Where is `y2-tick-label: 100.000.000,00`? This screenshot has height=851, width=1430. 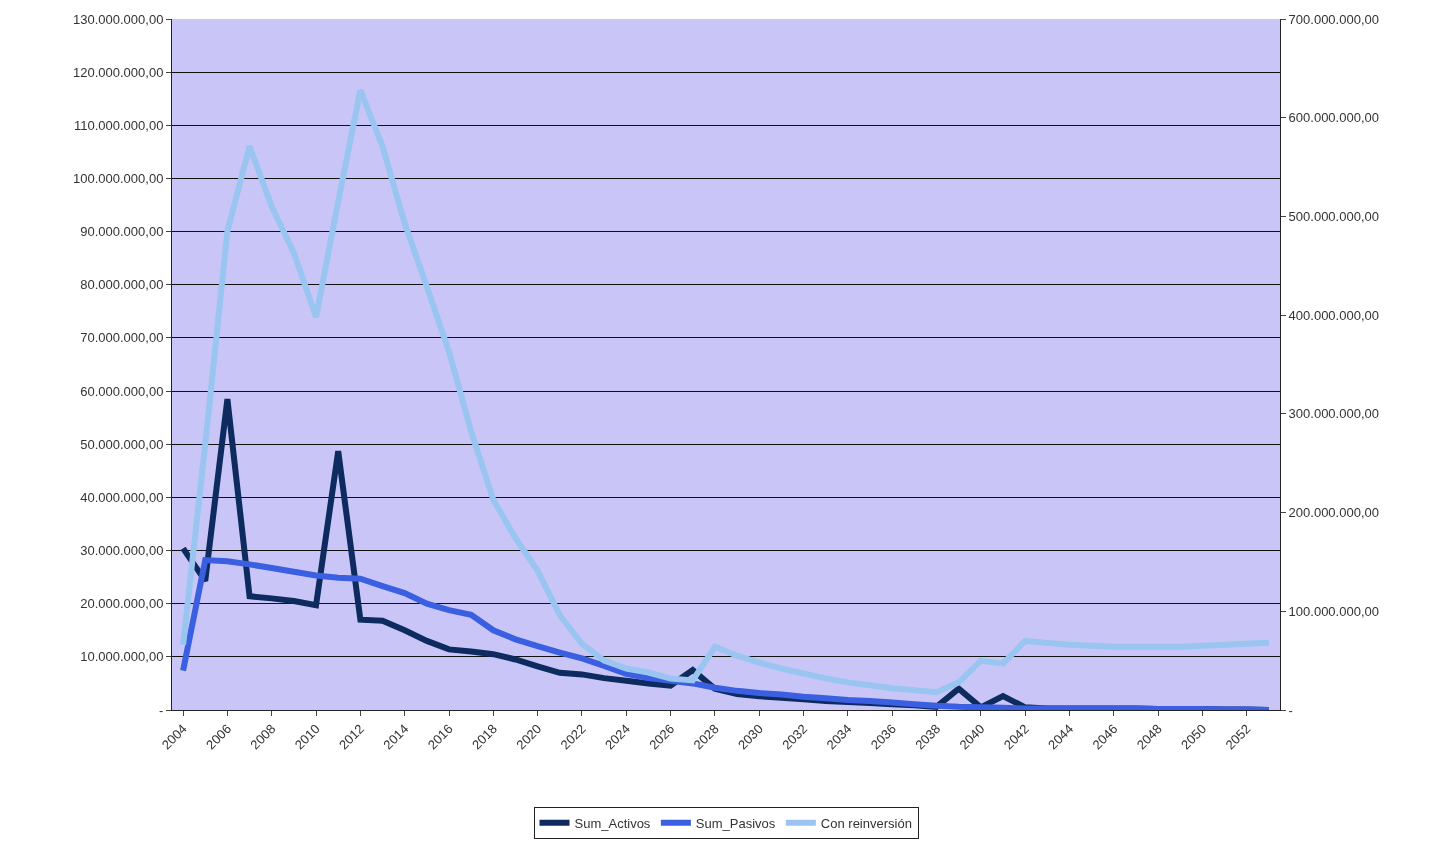
y2-tick-label: 100.000.000,00 is located at coordinates (1333, 611).